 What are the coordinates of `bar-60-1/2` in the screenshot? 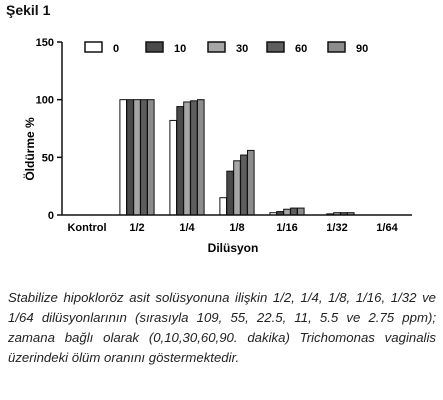 It's located at (144, 157).